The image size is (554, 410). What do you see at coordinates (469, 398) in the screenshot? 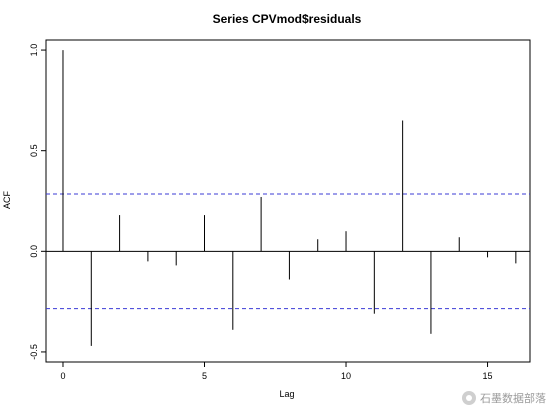
I see `wechat-icon` at bounding box center [469, 398].